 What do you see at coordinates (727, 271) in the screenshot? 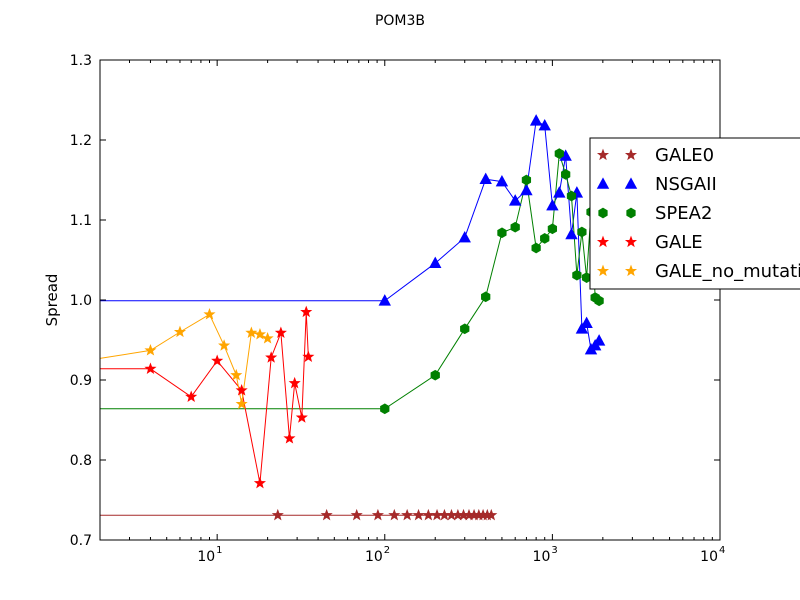
I see `legend-label: GALE_no_mutation` at bounding box center [727, 271].